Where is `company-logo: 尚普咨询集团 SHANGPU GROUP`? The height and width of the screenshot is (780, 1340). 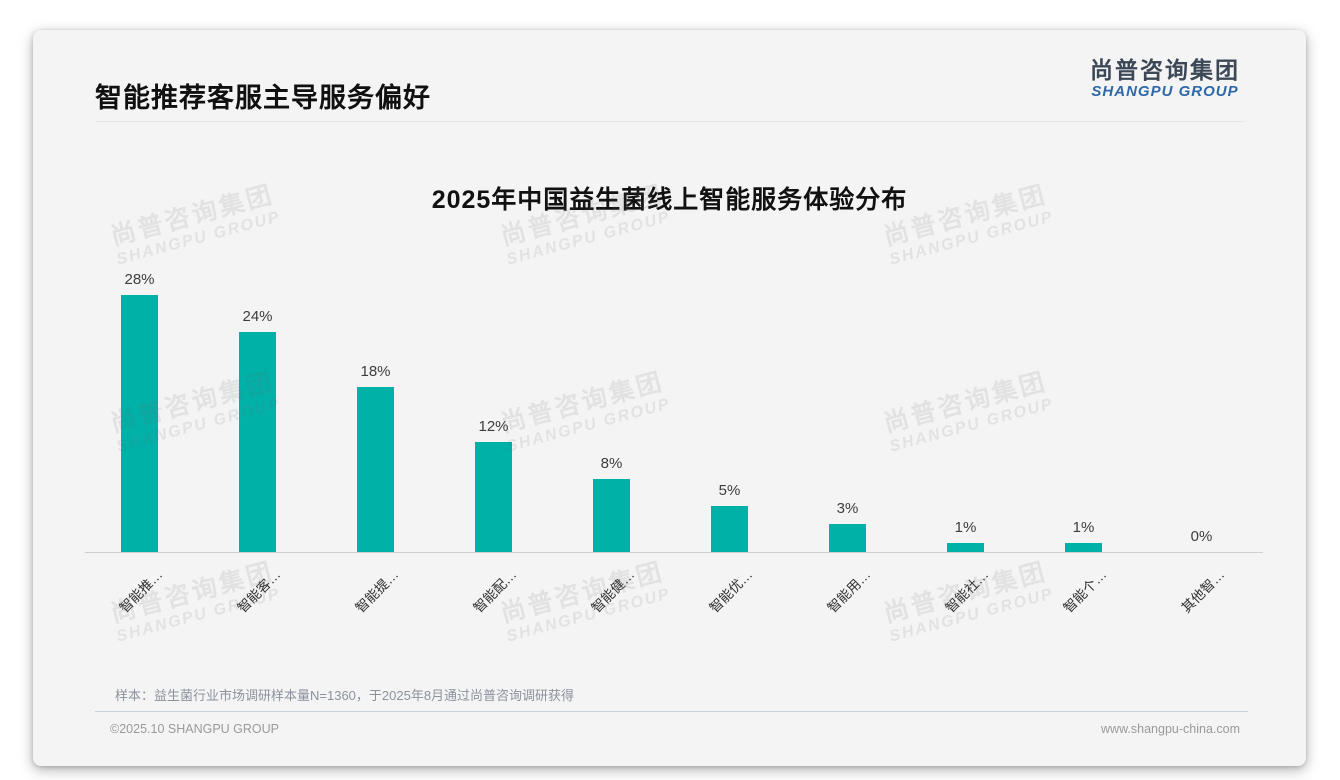 company-logo: 尚普咨询集团 SHANGPU GROUP is located at coordinates (1165, 79).